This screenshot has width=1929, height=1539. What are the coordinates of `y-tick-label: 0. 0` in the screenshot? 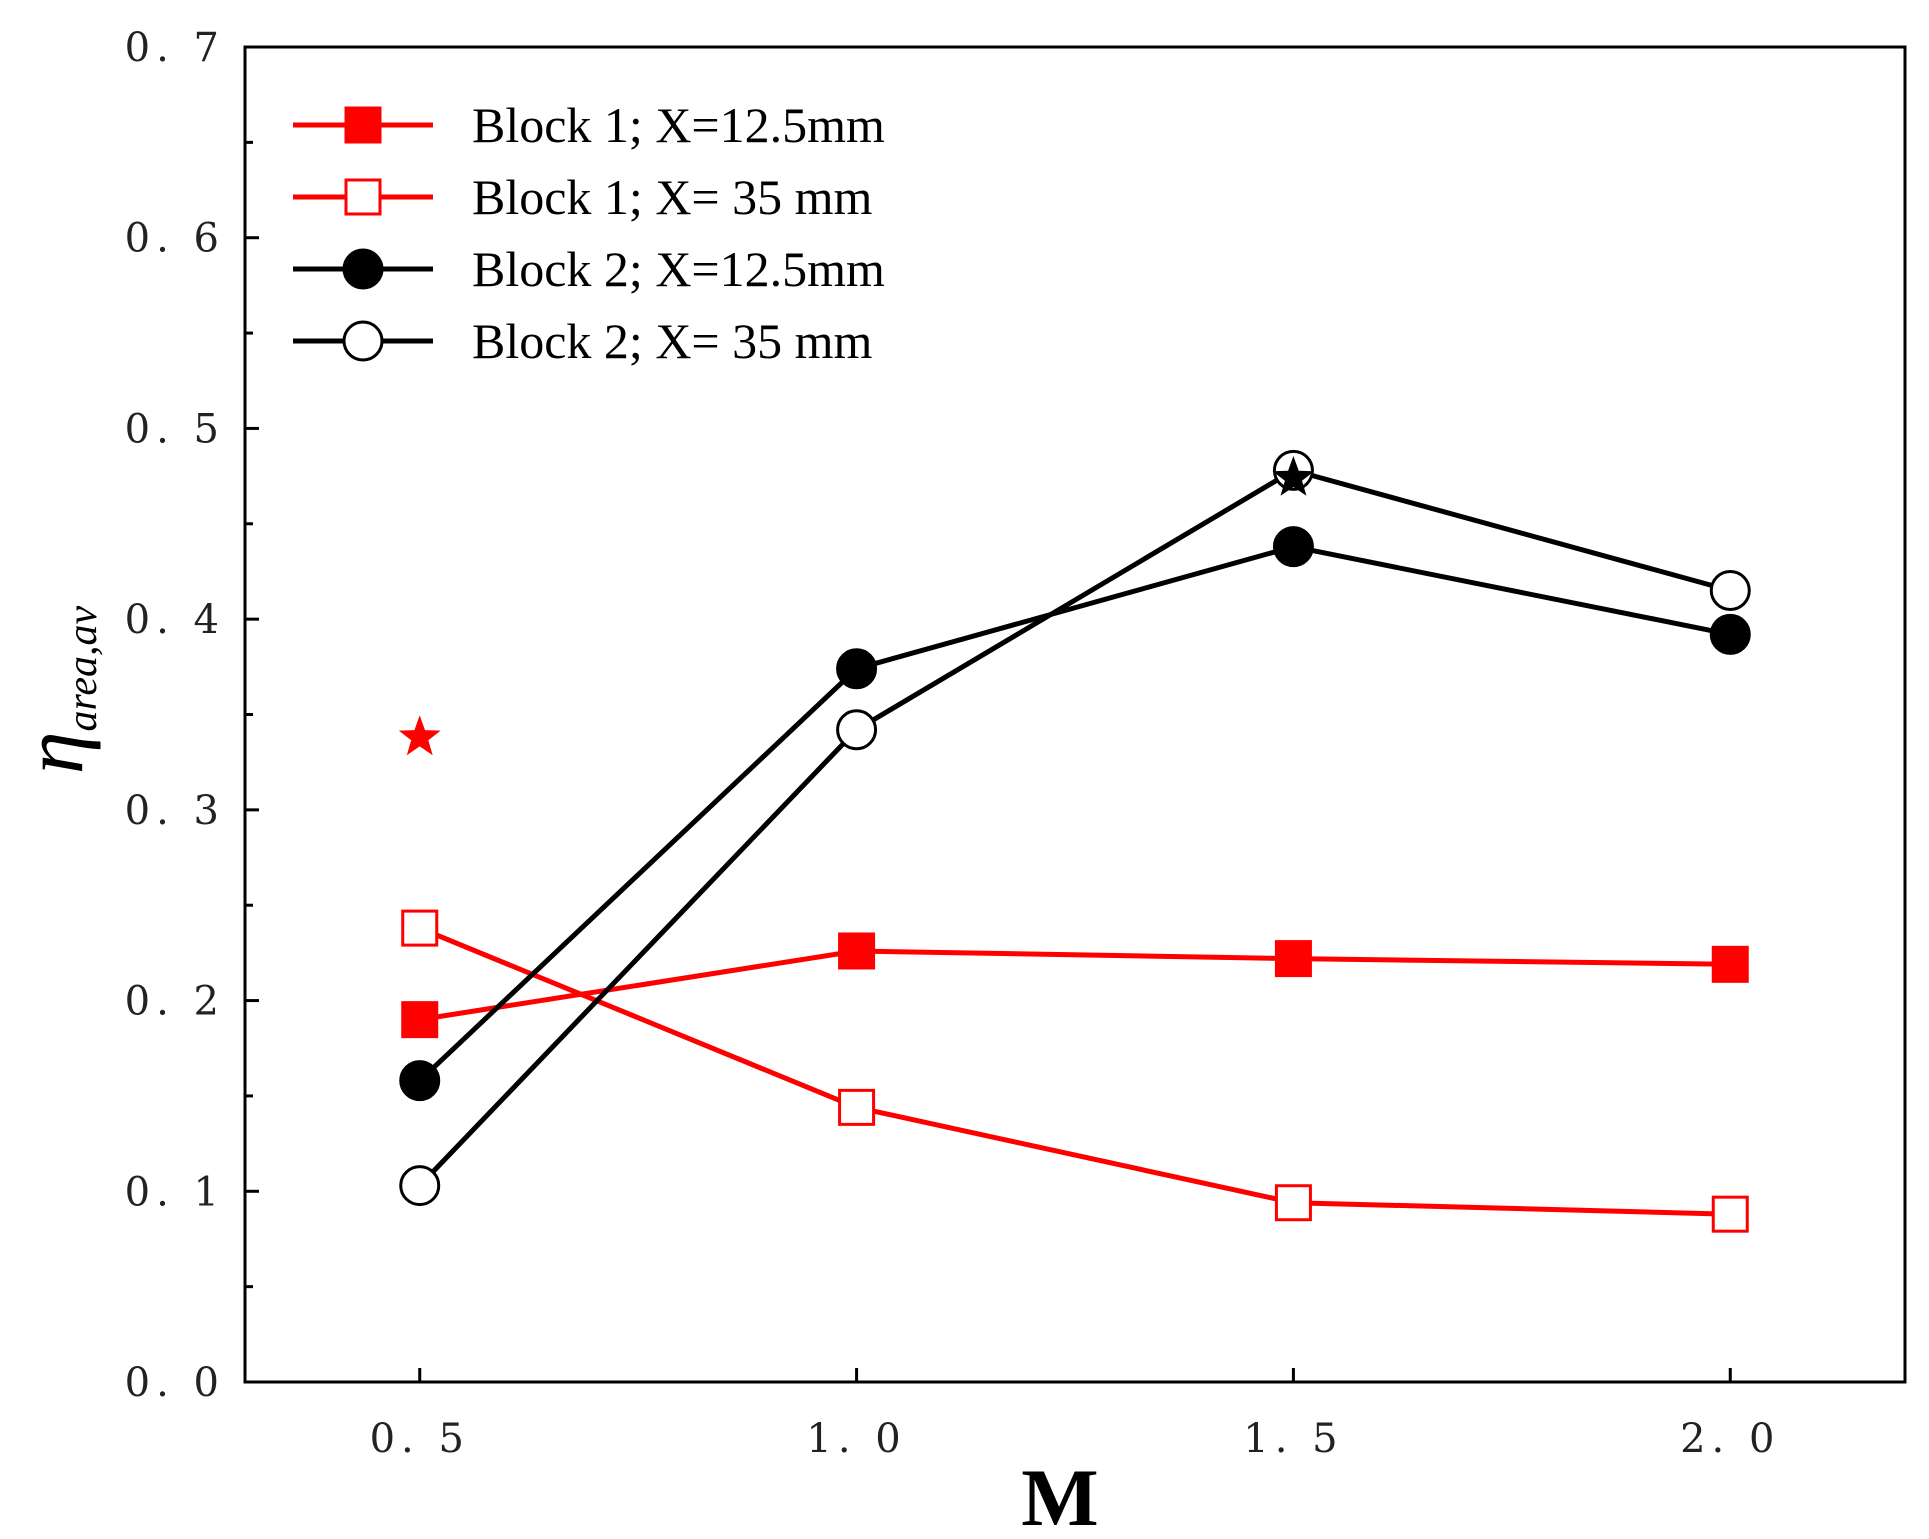 It's located at (175, 1383).